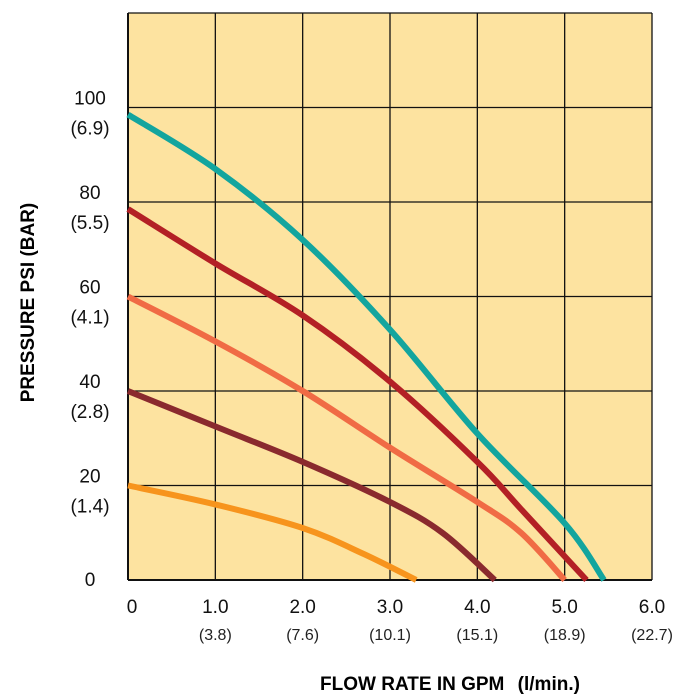 The image size is (679, 695). I want to click on x-axis-title: FLOW RATE IN GPM (l/min.), so click(450, 684).